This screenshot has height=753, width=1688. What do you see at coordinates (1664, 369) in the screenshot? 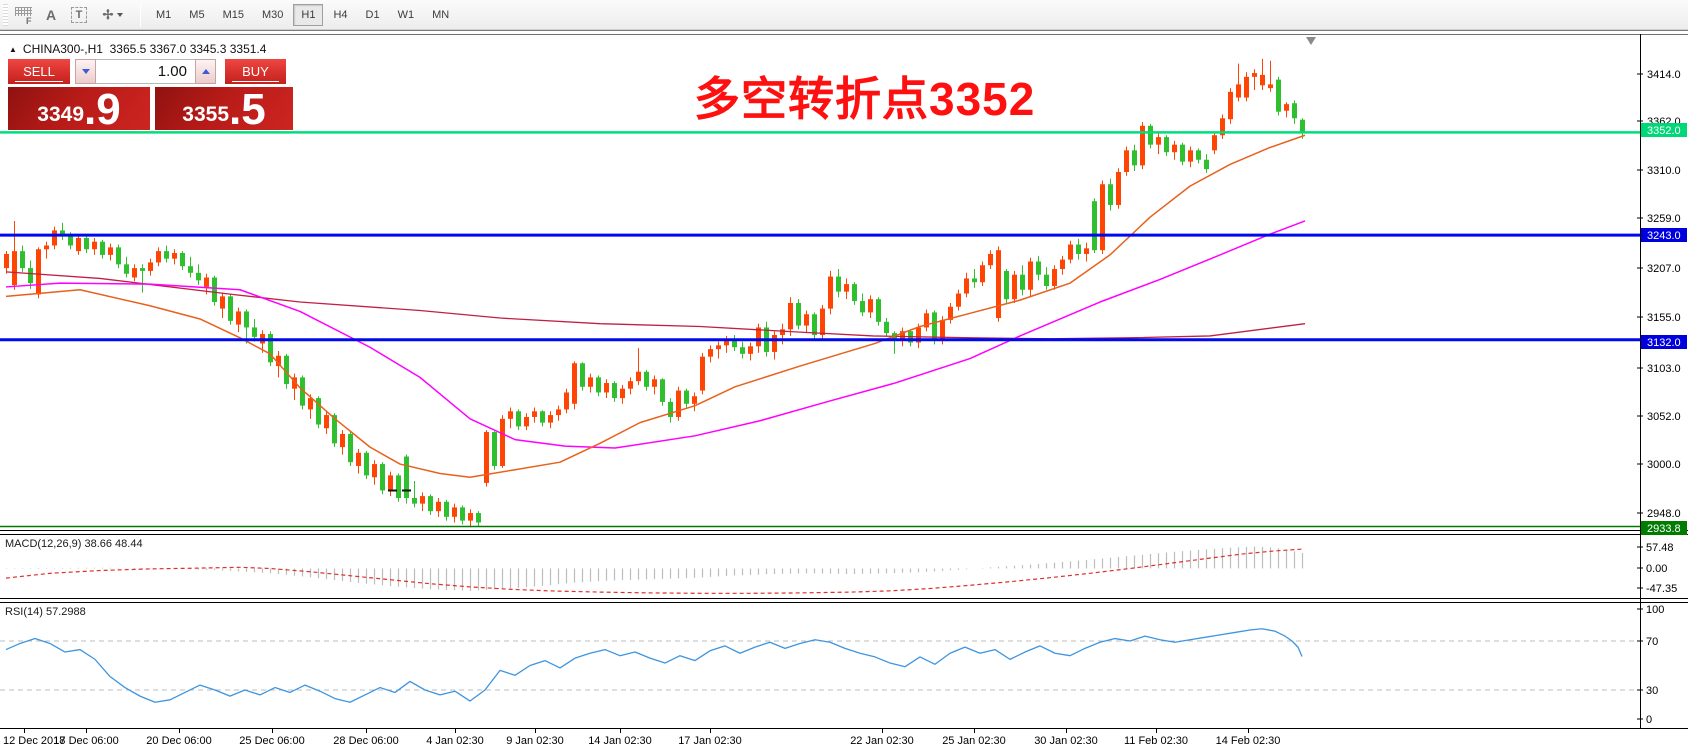
I see `price-axis-label: 3103.0` at bounding box center [1664, 369].